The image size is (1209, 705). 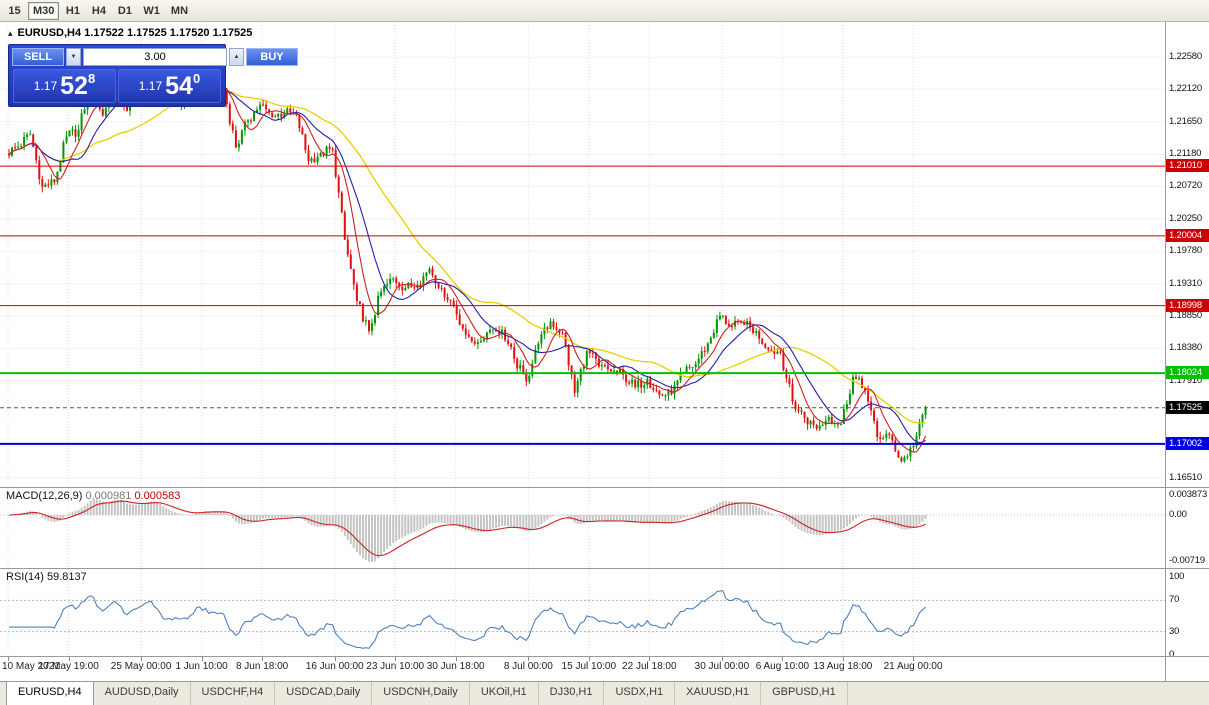 What do you see at coordinates (1185, 380) in the screenshot?
I see `price-tick-label: 1.17910` at bounding box center [1185, 380].